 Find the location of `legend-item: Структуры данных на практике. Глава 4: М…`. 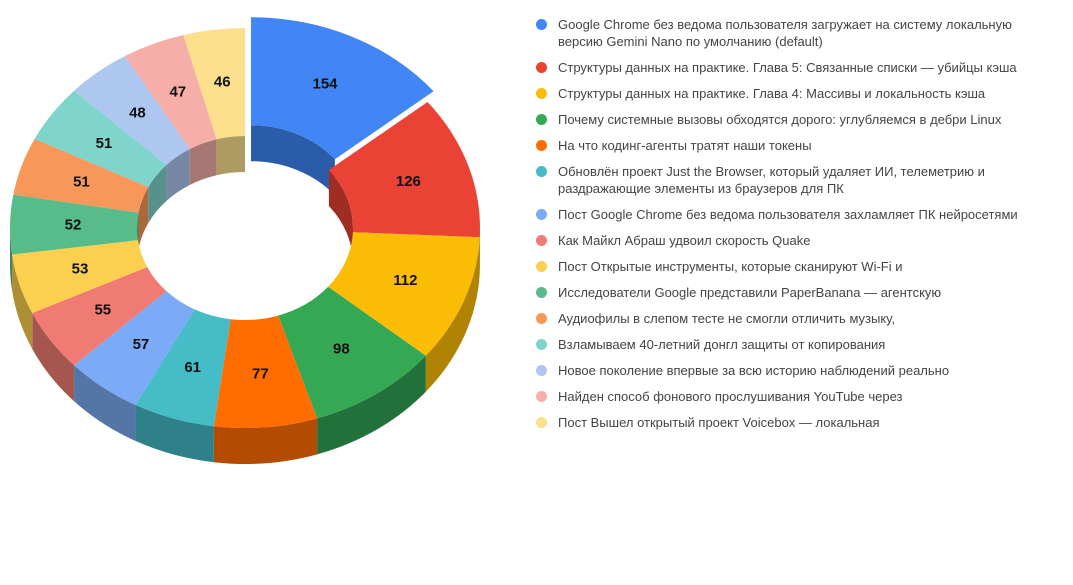

legend-item: Структуры данных на практике. Глава 4: М… is located at coordinates (804, 93).